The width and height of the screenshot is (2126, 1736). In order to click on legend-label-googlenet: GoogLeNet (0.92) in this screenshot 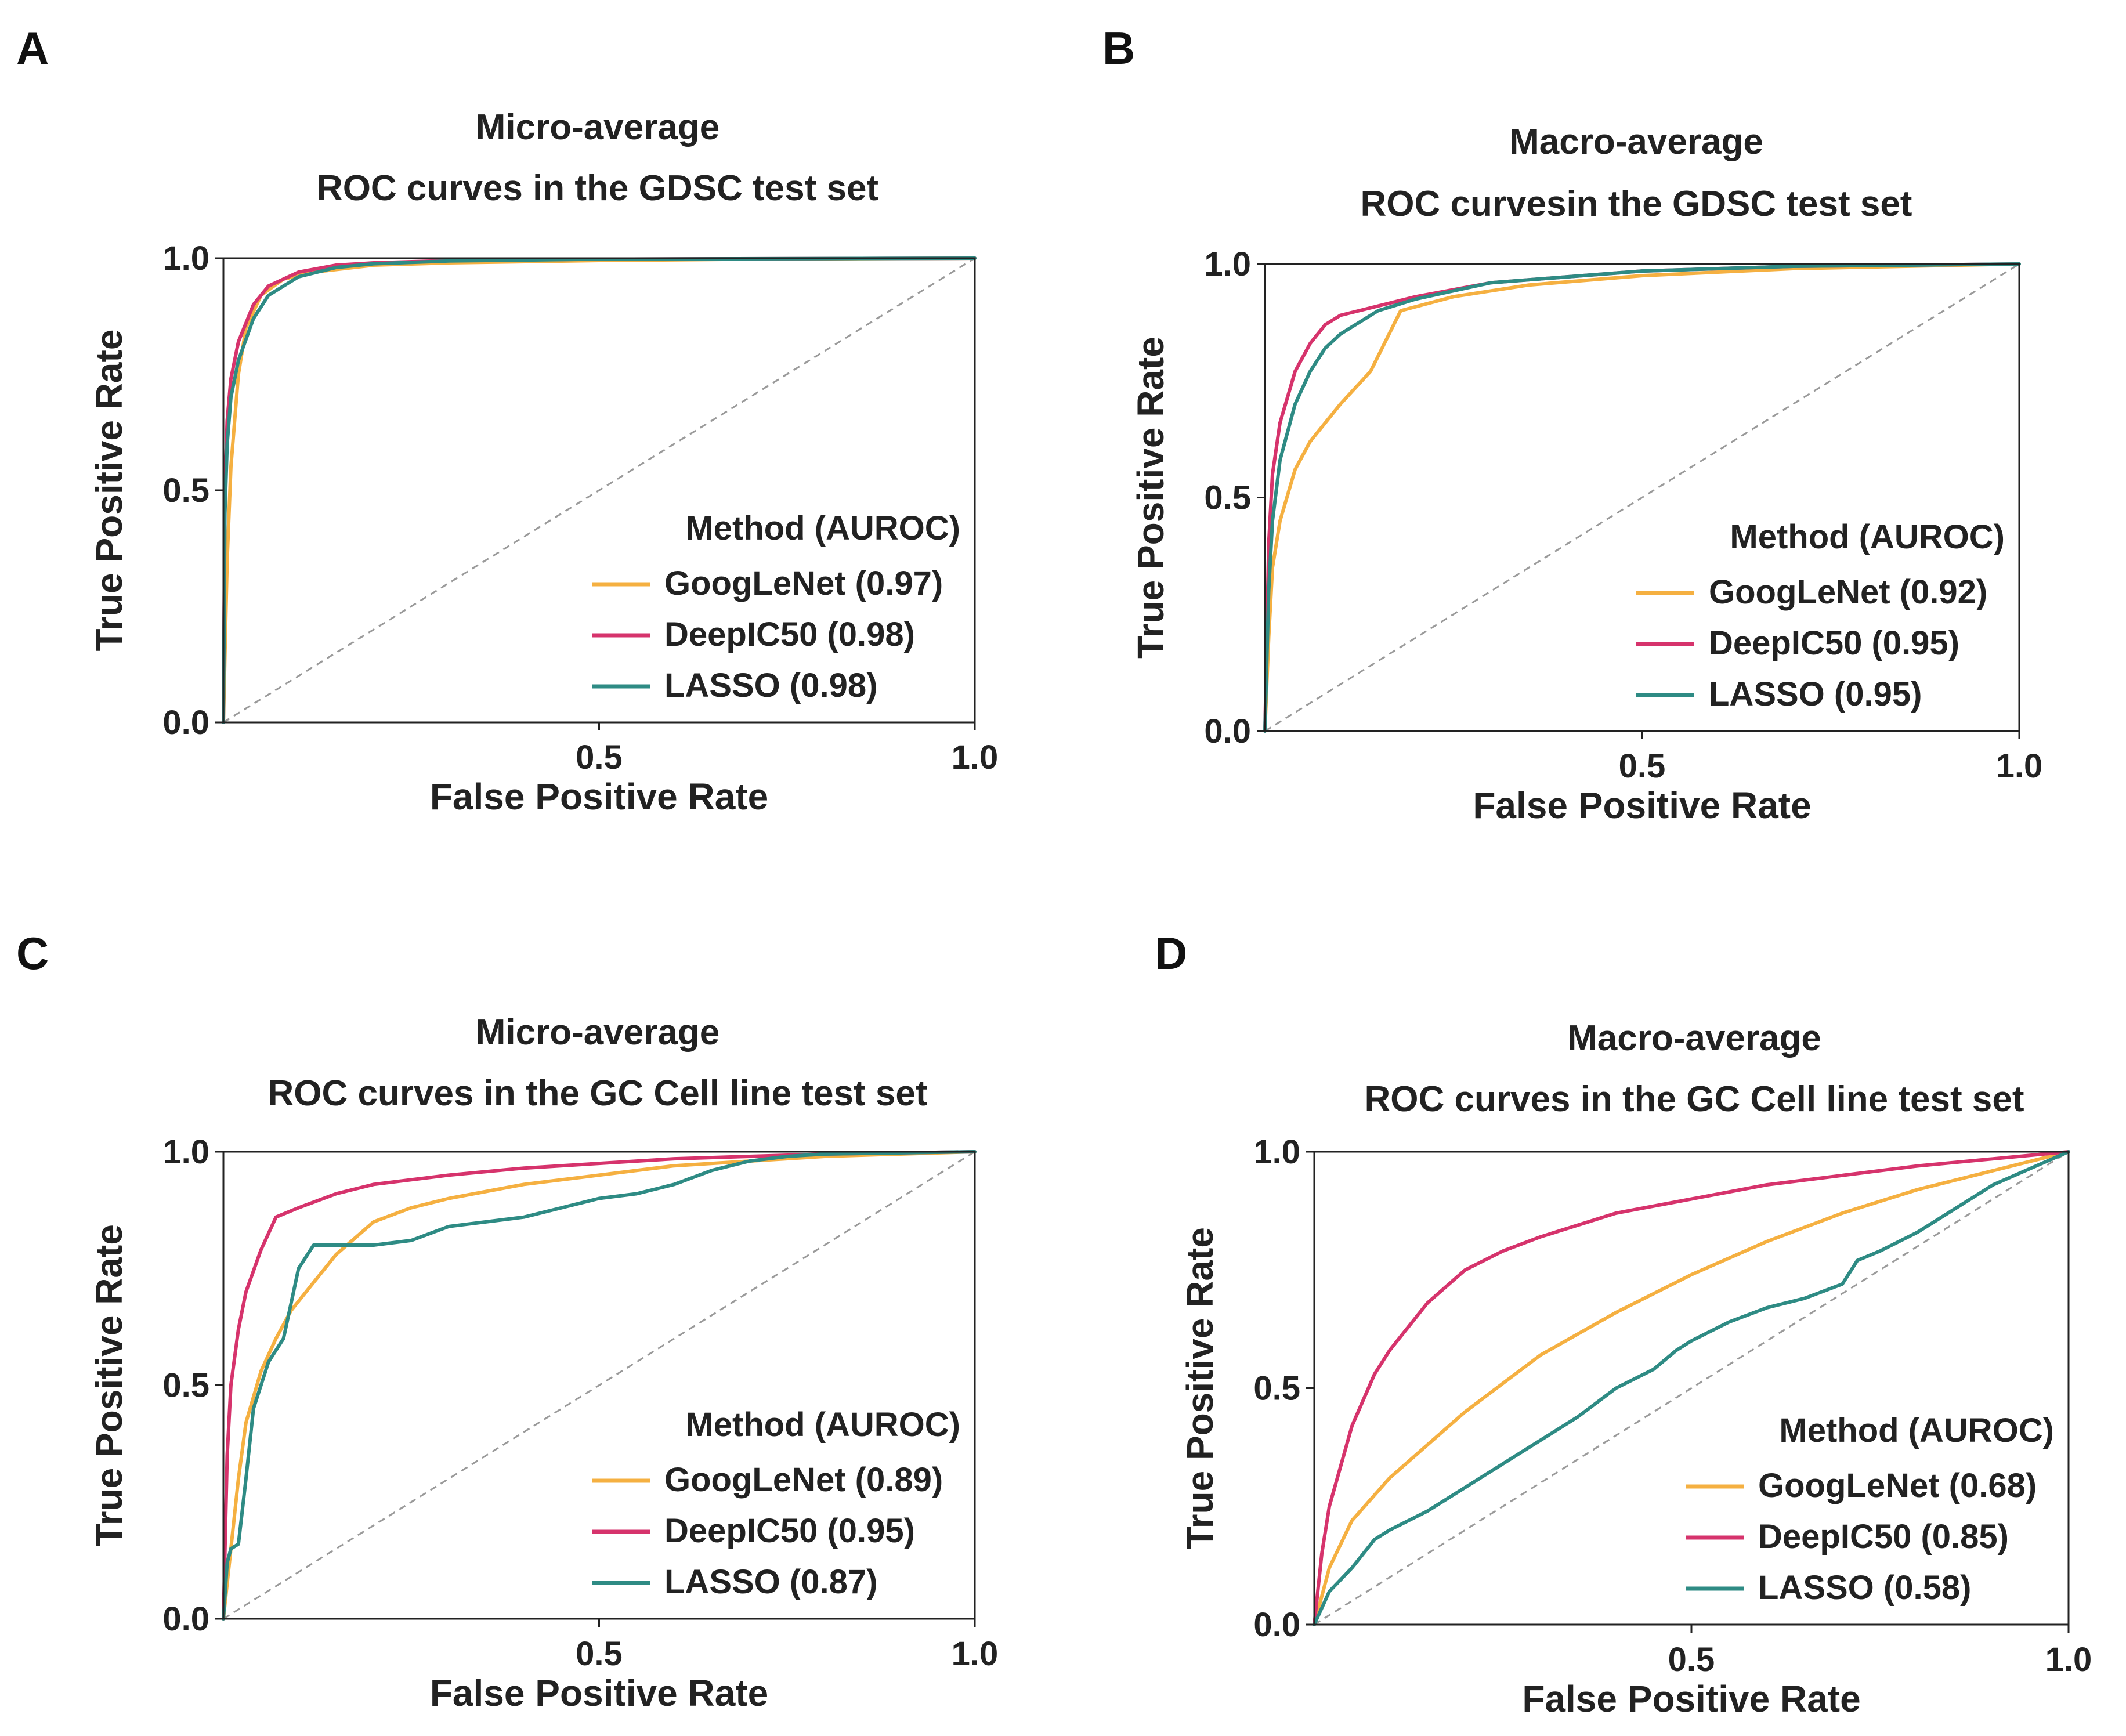, I will do `click(1848, 592)`.